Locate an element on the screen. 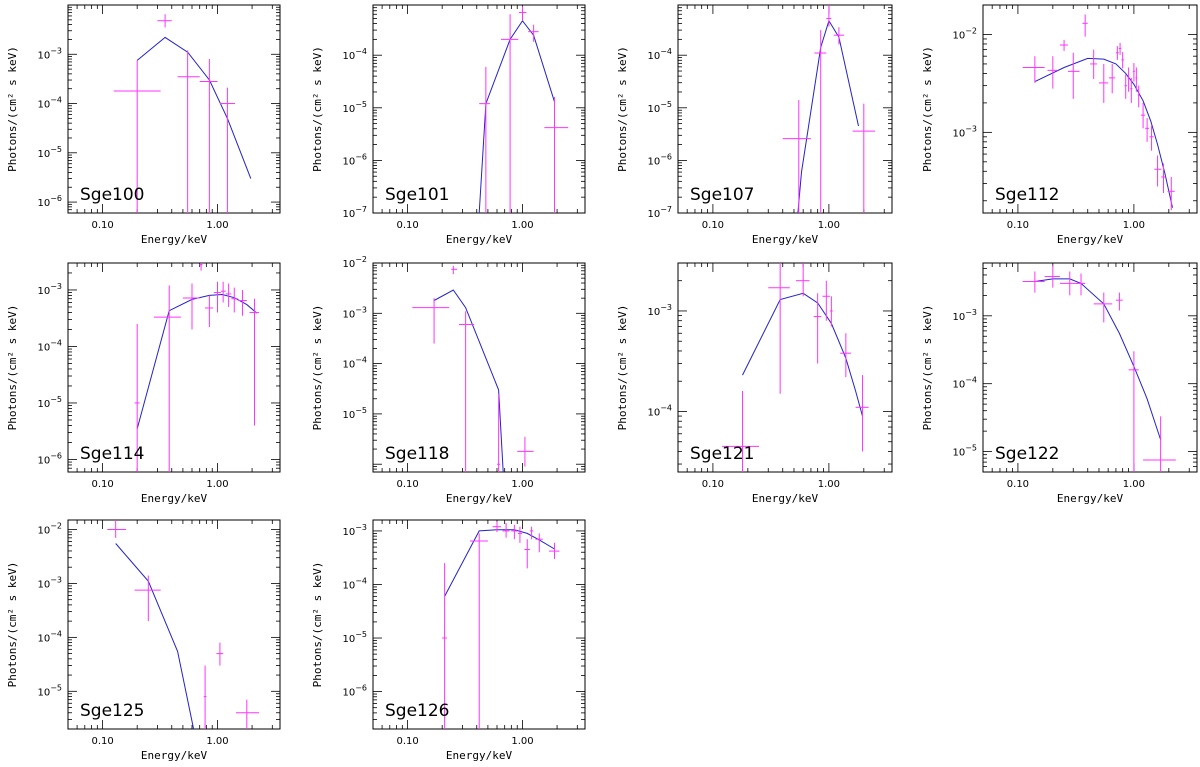 Image resolution: width=1200 pixels, height=767 pixels. panel-title: Sge107 is located at coordinates (722, 195).